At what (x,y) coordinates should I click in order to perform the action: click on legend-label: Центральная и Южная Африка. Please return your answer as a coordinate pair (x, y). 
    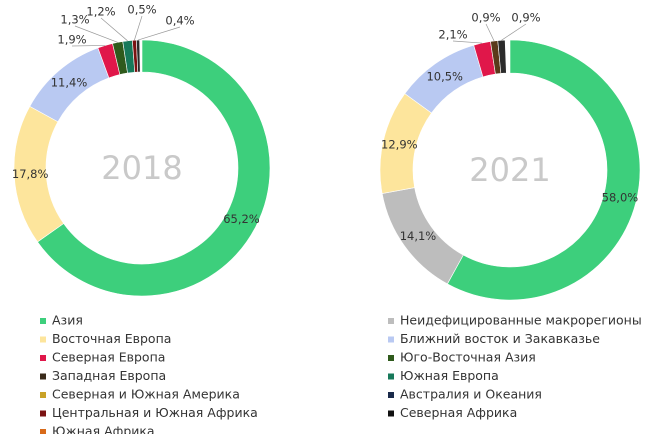
    Looking at the image, I should click on (155, 412).